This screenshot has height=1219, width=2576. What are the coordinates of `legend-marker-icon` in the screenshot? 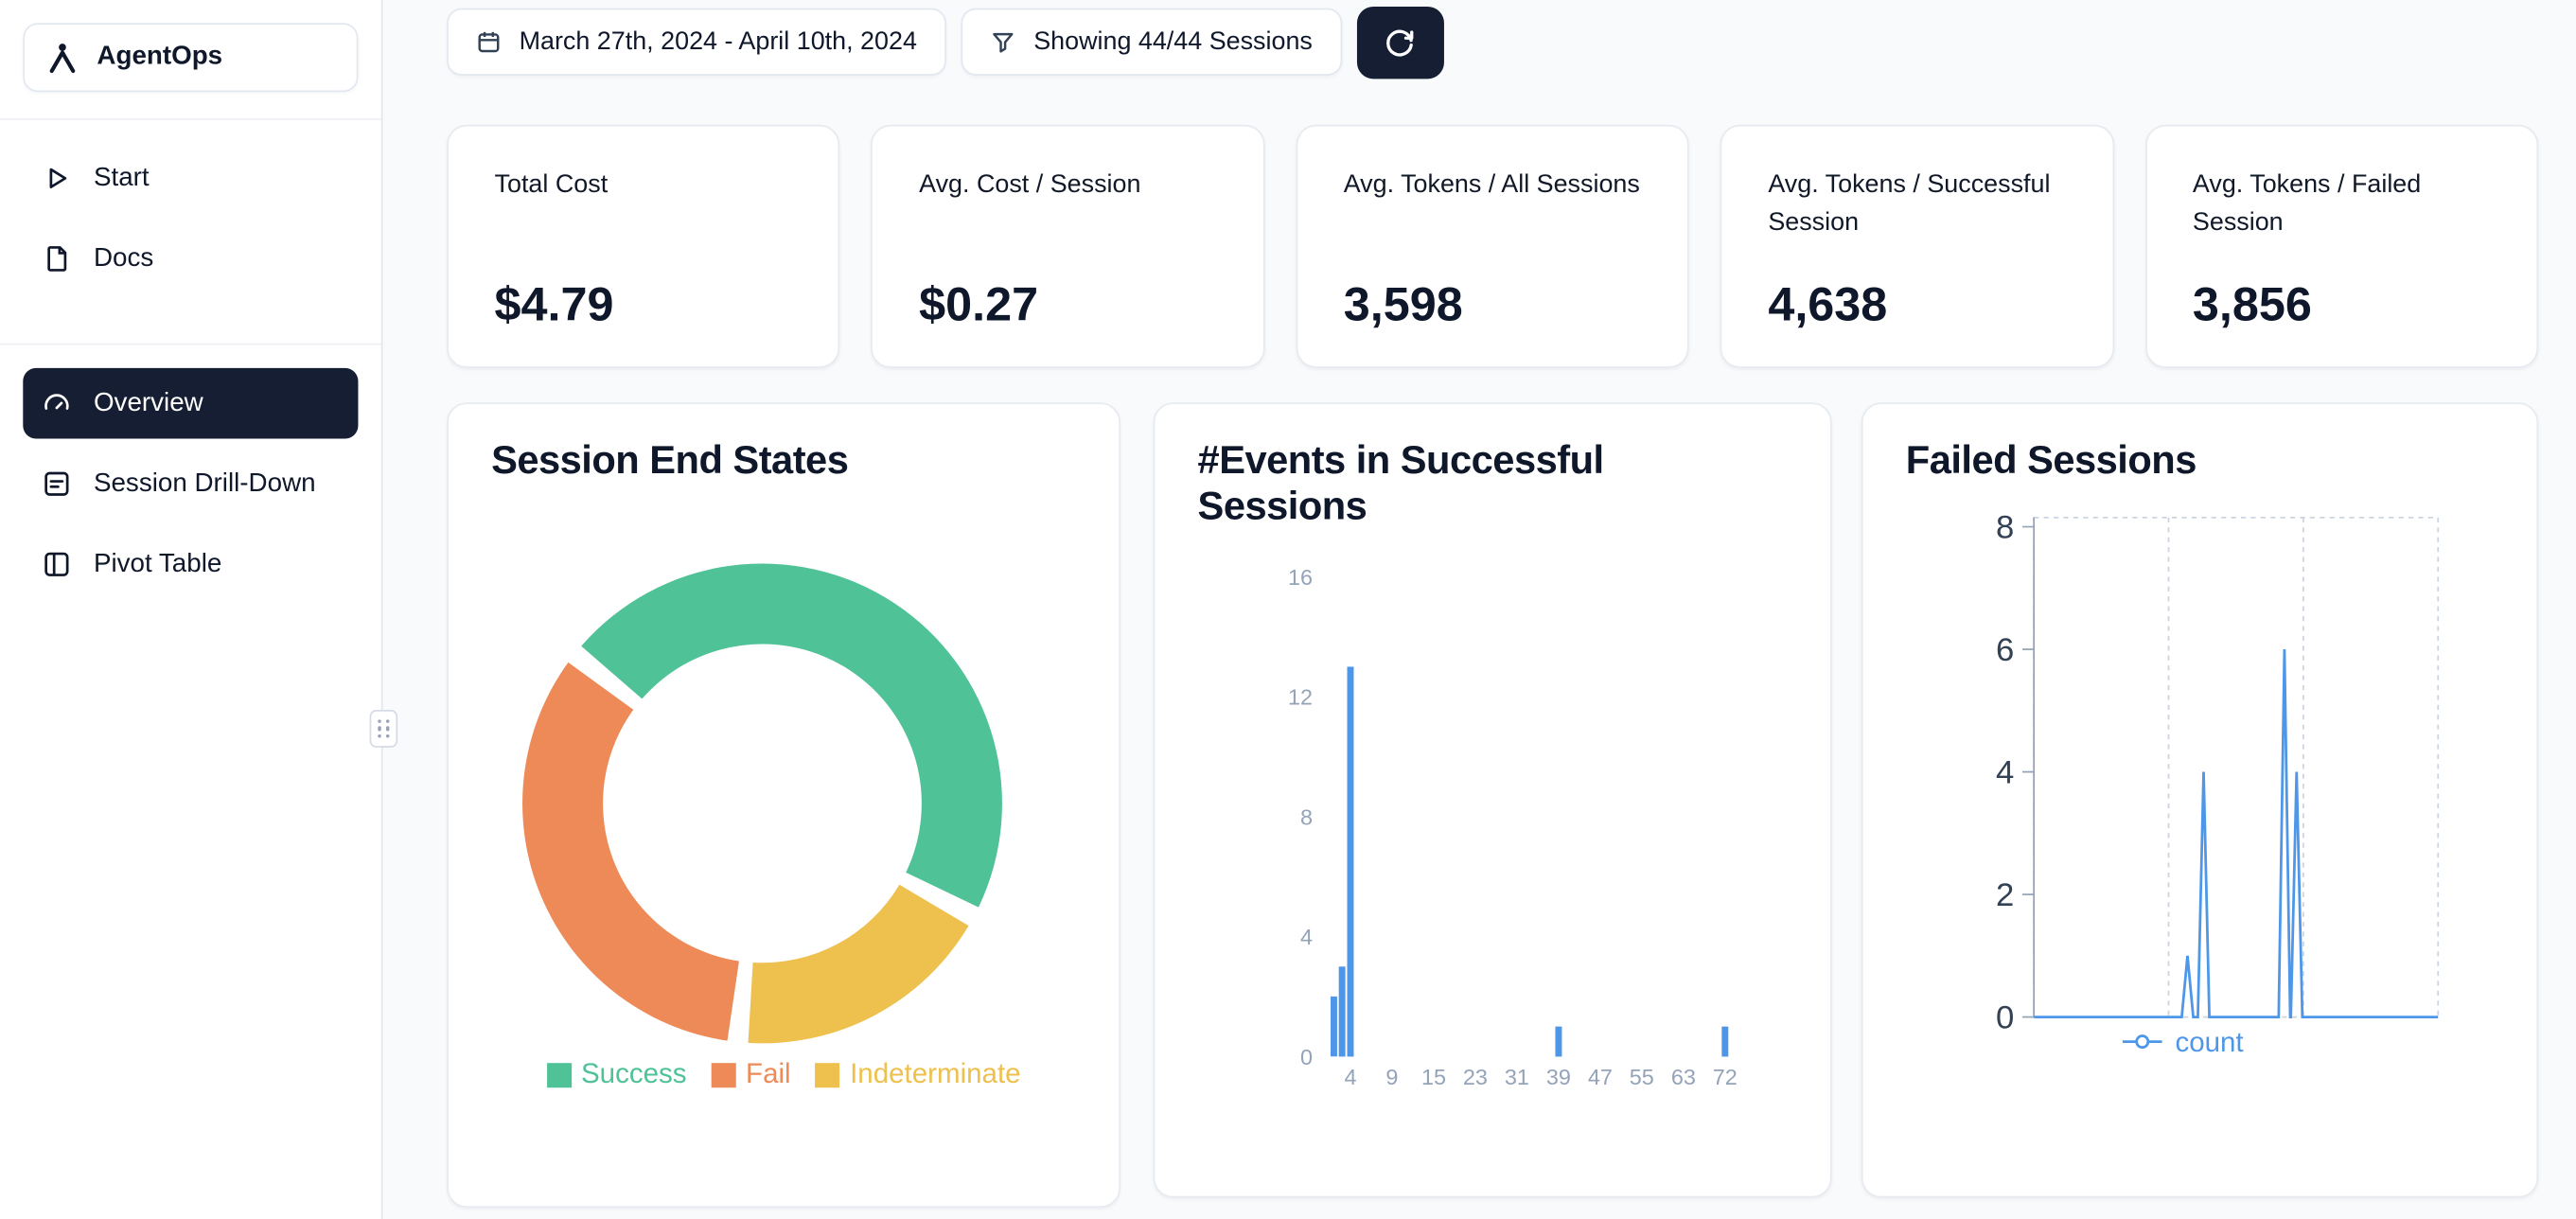 It's located at (2142, 1042).